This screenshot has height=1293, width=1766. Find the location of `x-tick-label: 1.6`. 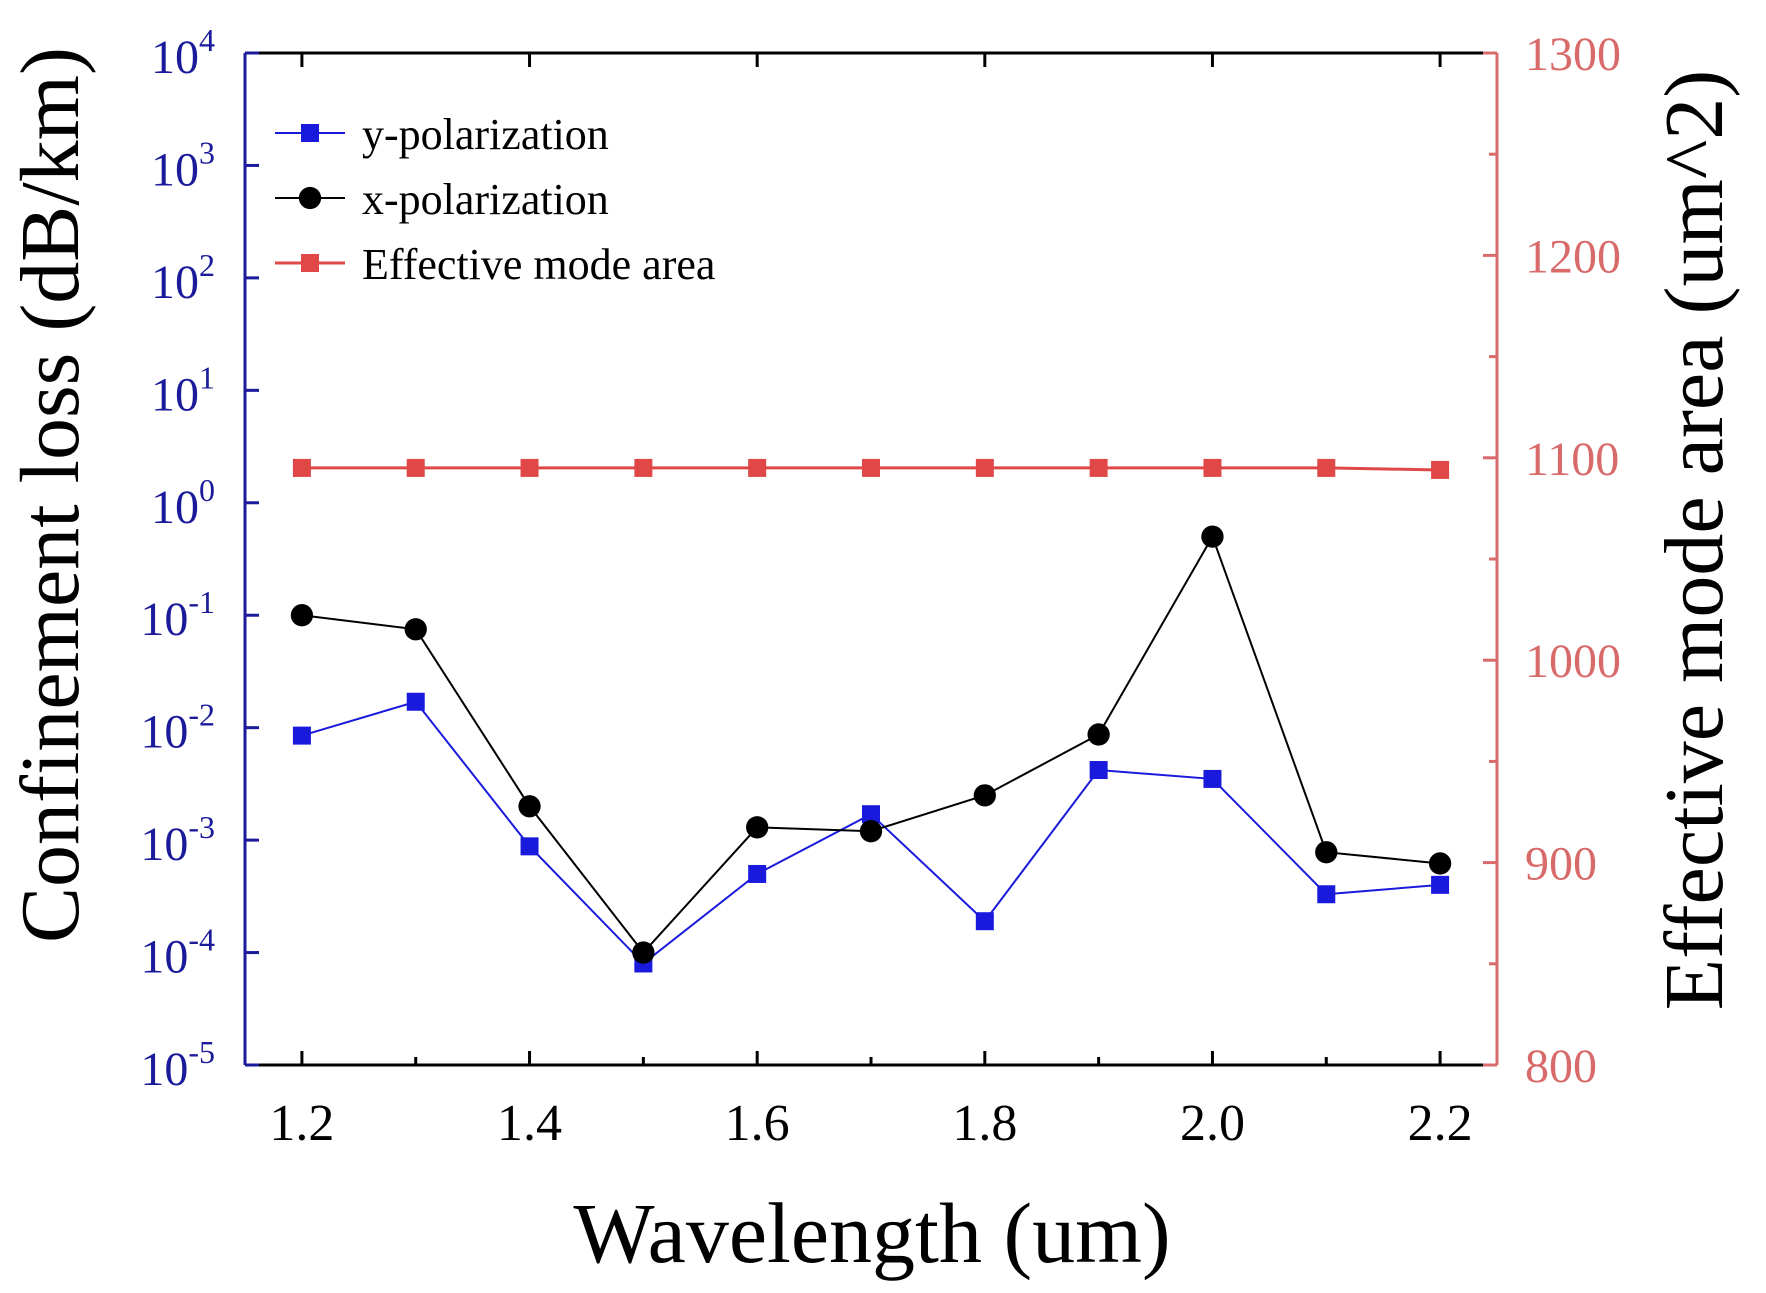

x-tick-label: 1.6 is located at coordinates (757, 1123).